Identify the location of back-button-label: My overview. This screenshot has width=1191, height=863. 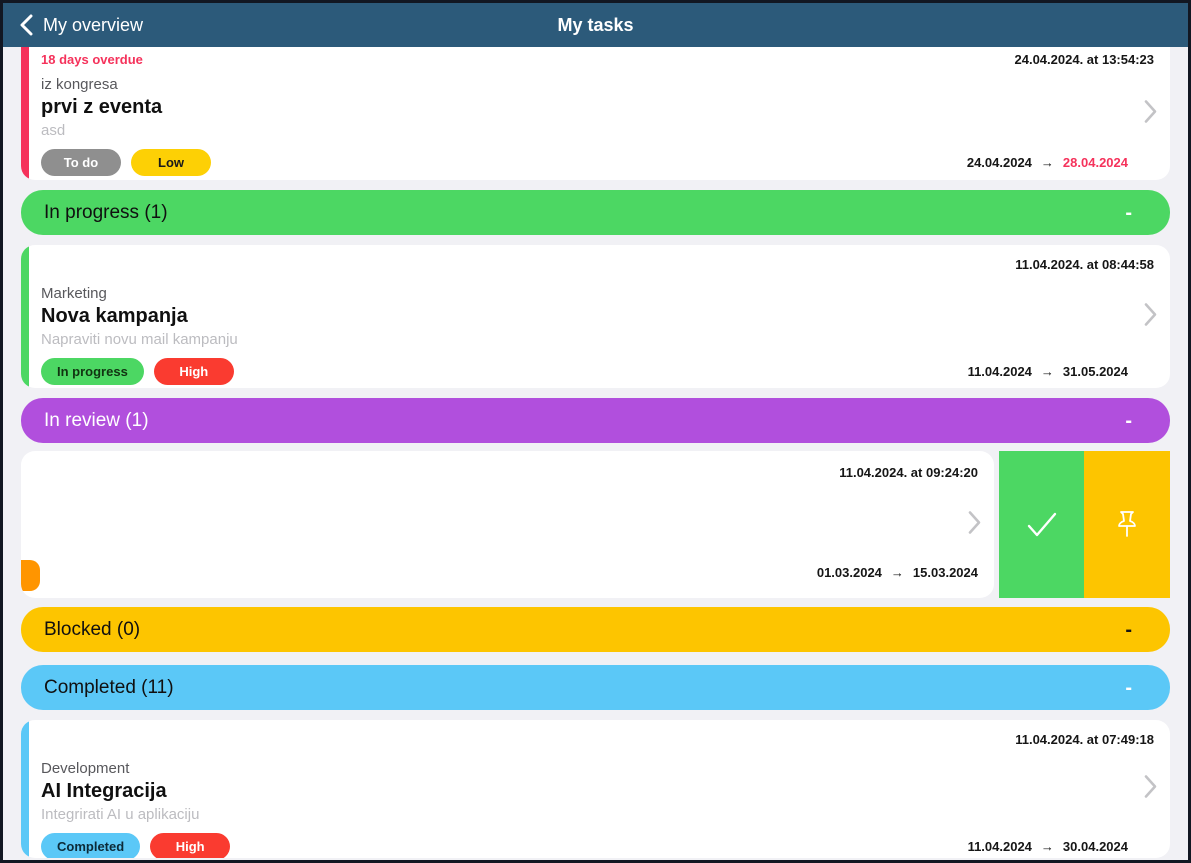
(93, 24).